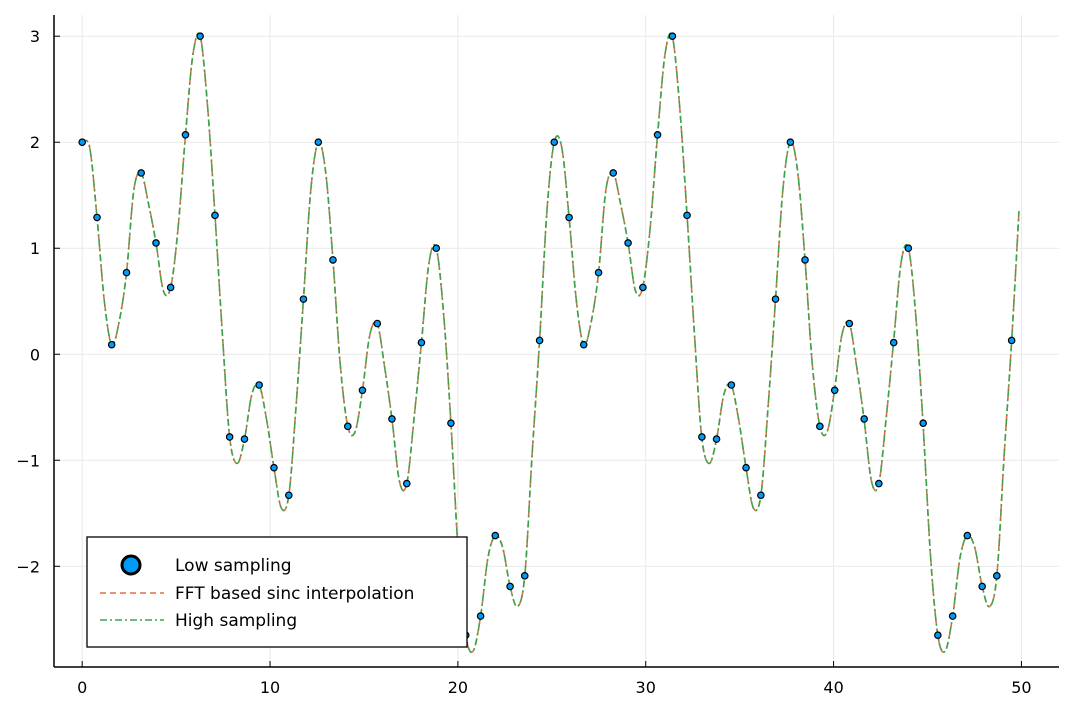  Describe the element at coordinates (82, 687) in the screenshot. I see `x-tick-label: 0` at that location.